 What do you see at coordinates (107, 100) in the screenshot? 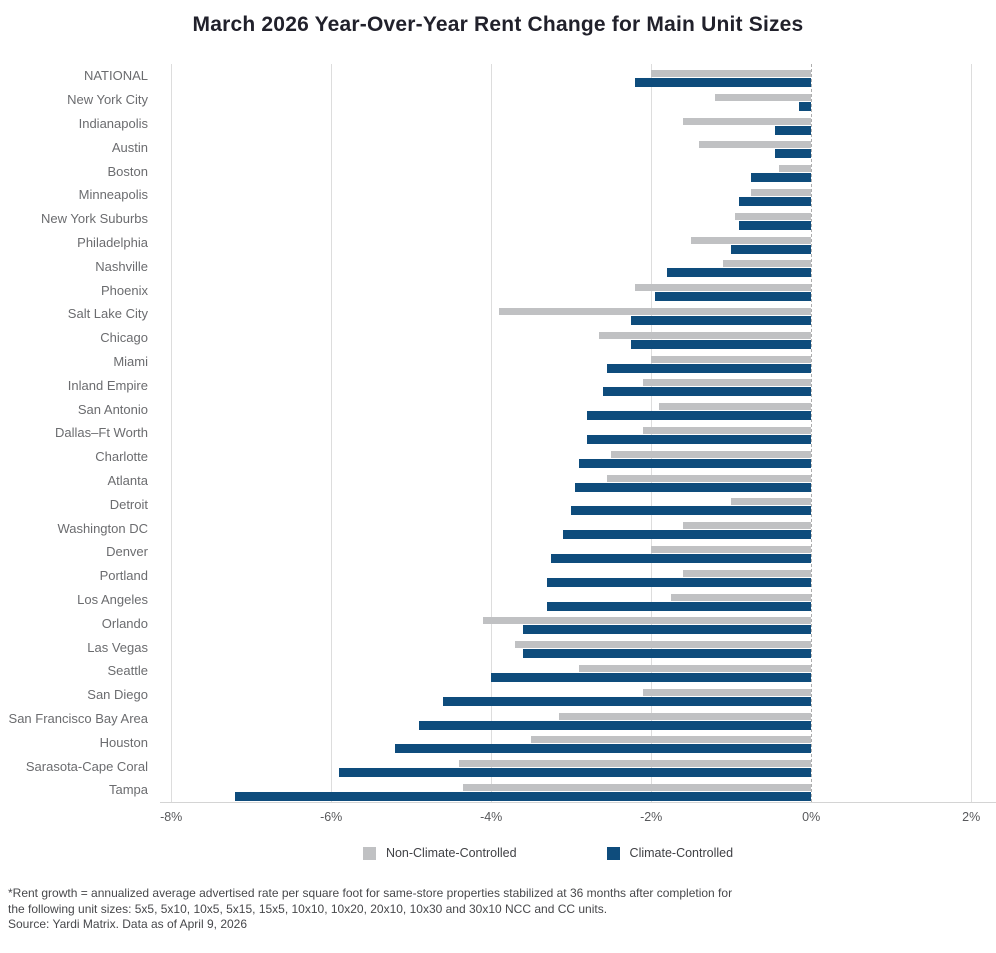
I see `category-label-text: New York City` at bounding box center [107, 100].